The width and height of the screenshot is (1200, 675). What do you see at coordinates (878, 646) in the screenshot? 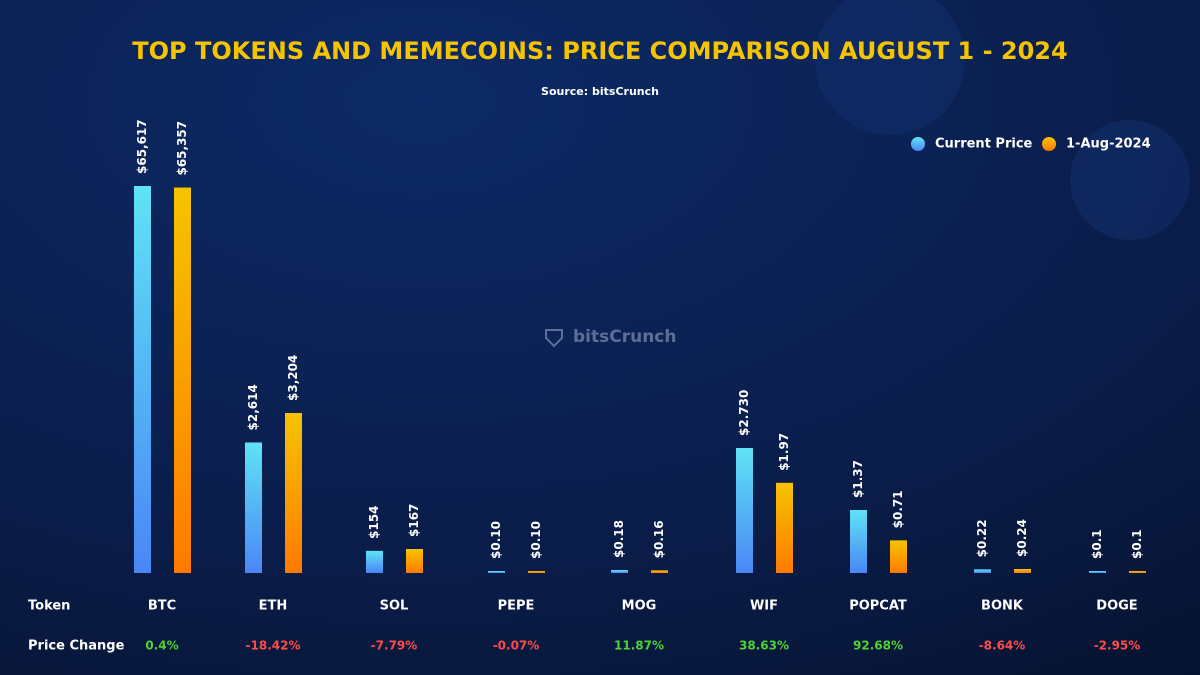
I see `price-change: 92.68%` at bounding box center [878, 646].